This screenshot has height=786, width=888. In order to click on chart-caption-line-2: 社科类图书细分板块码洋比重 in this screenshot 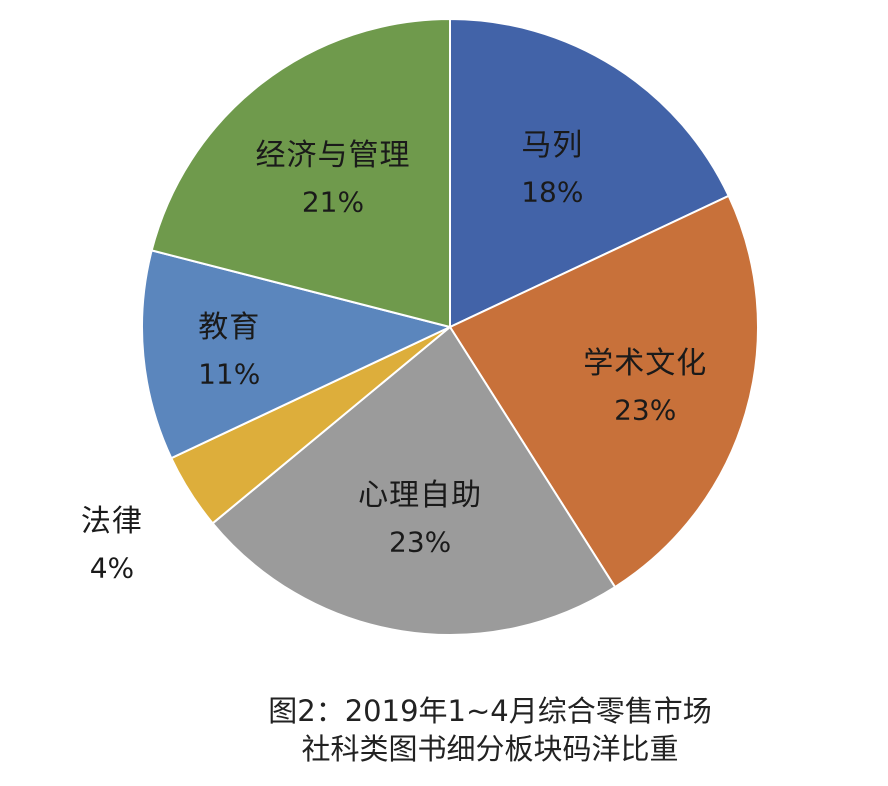, I will do `click(490, 749)`.